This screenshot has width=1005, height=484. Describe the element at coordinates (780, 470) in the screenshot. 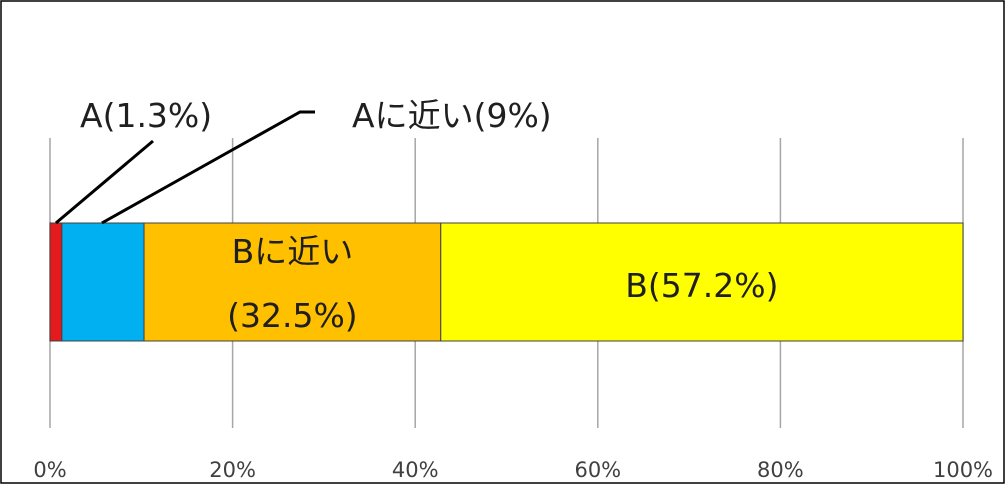

I see `x-tick-label: 80%` at that location.